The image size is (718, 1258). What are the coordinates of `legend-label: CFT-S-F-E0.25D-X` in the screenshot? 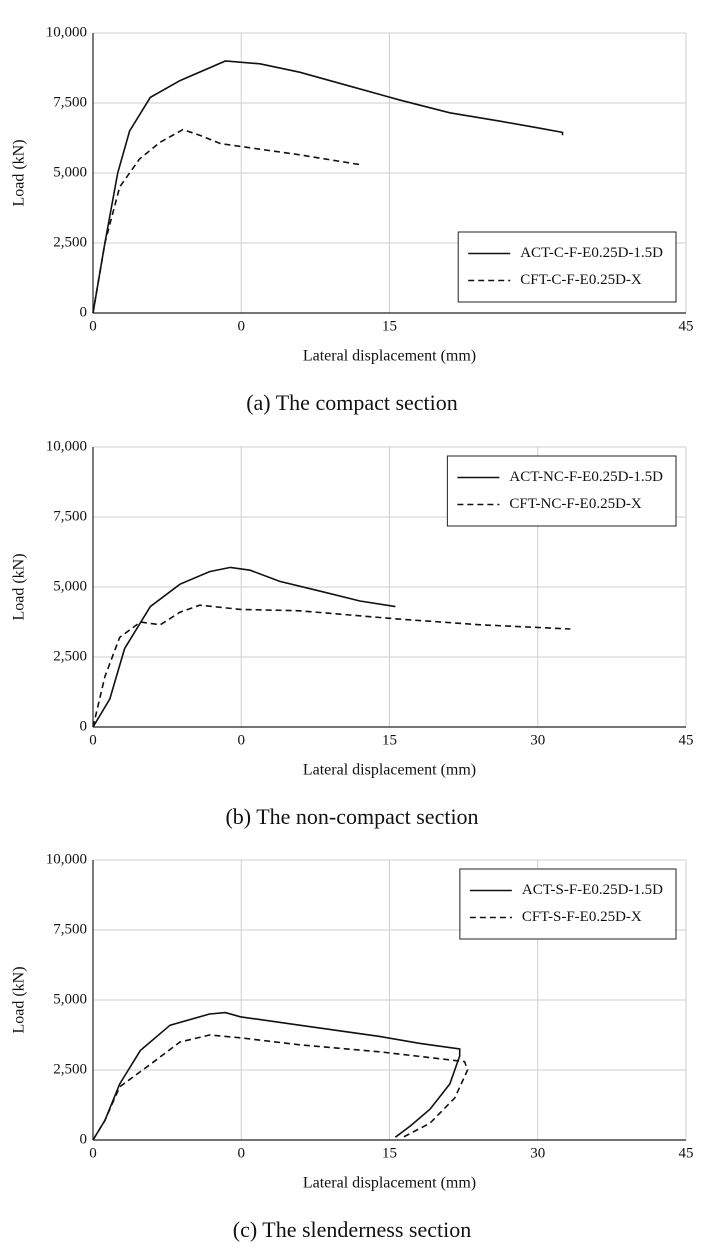 It's located at (582, 917).